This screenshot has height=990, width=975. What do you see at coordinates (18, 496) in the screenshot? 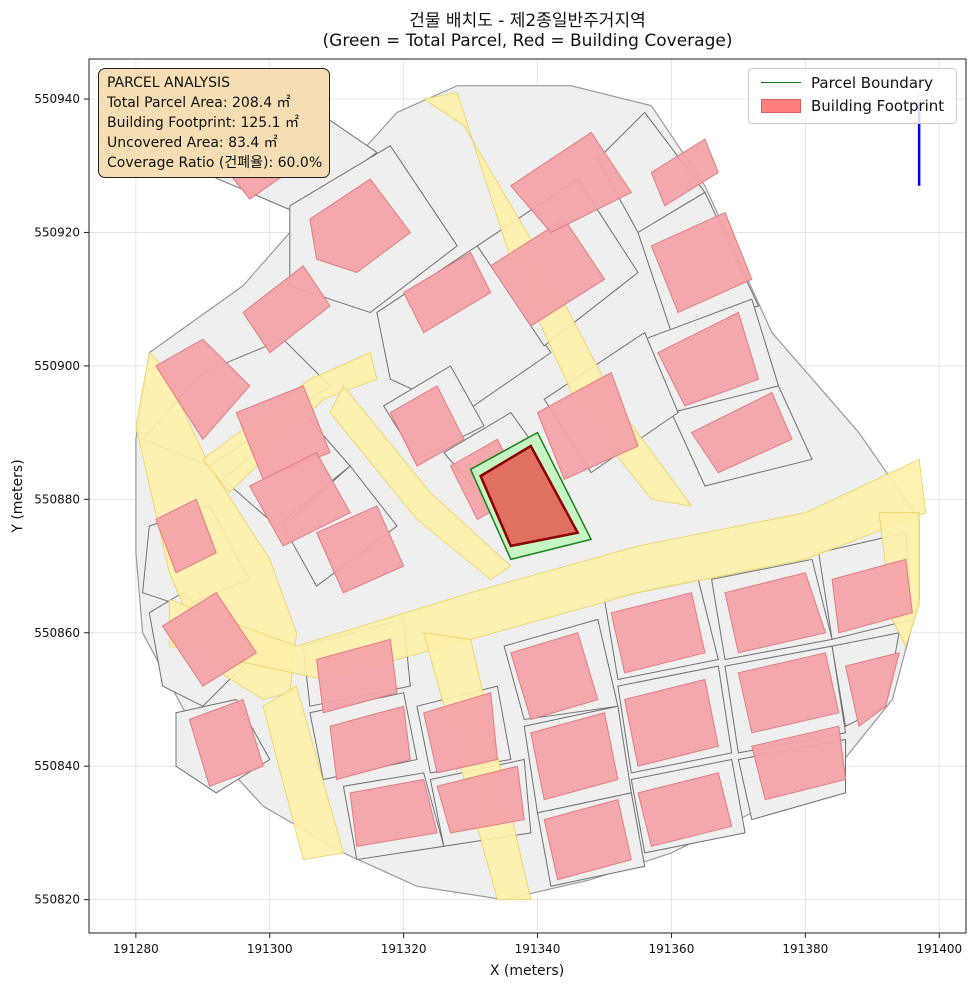
I see `y-axis-label: Y (meters)` at bounding box center [18, 496].